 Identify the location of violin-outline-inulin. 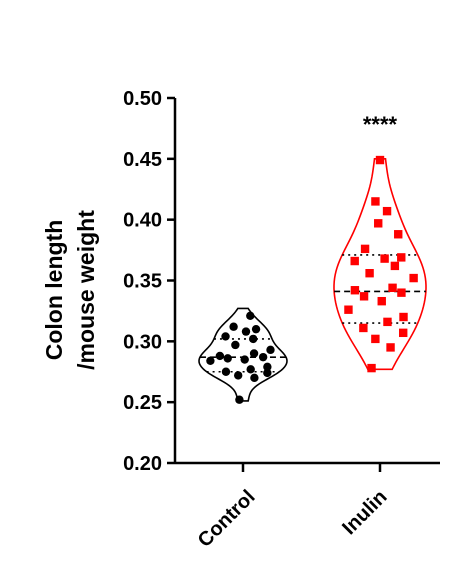
(380, 264).